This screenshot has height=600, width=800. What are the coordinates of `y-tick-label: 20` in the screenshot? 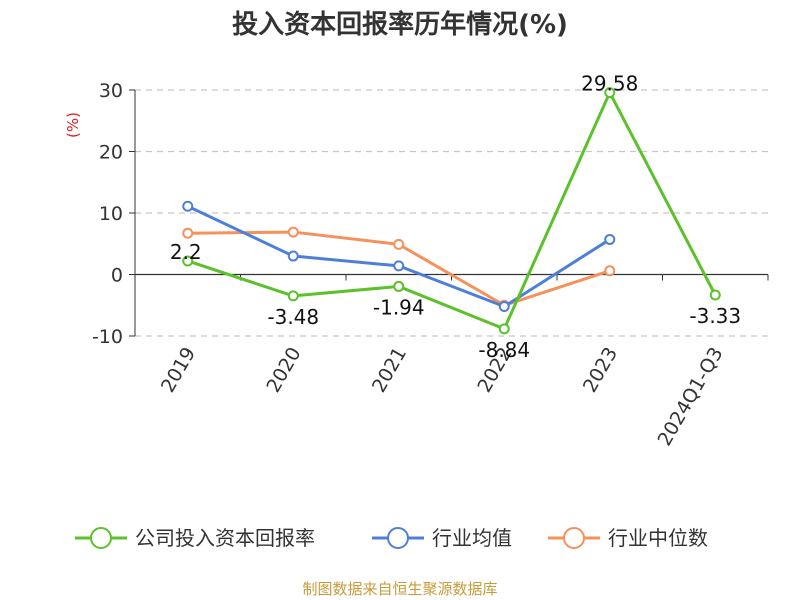 It's located at (111, 153).